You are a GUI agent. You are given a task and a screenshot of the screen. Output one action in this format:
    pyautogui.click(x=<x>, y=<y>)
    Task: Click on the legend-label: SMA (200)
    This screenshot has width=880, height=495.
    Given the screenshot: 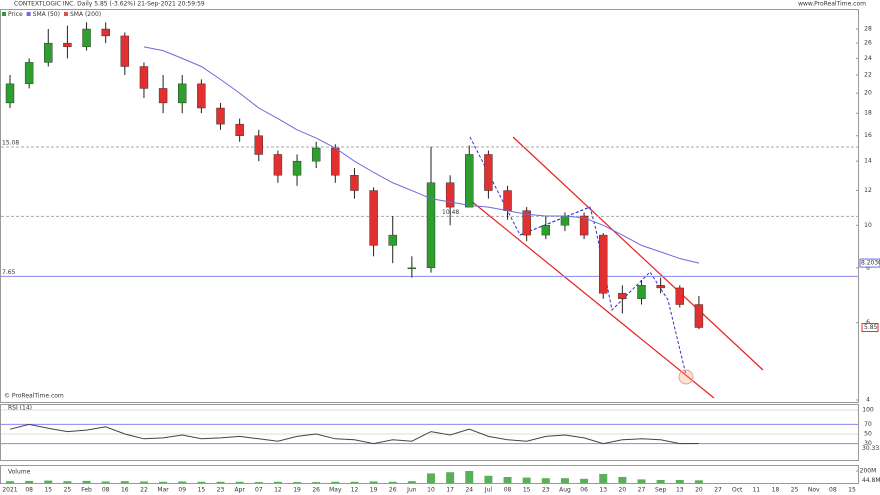 What is the action you would take?
    pyautogui.click(x=85, y=14)
    